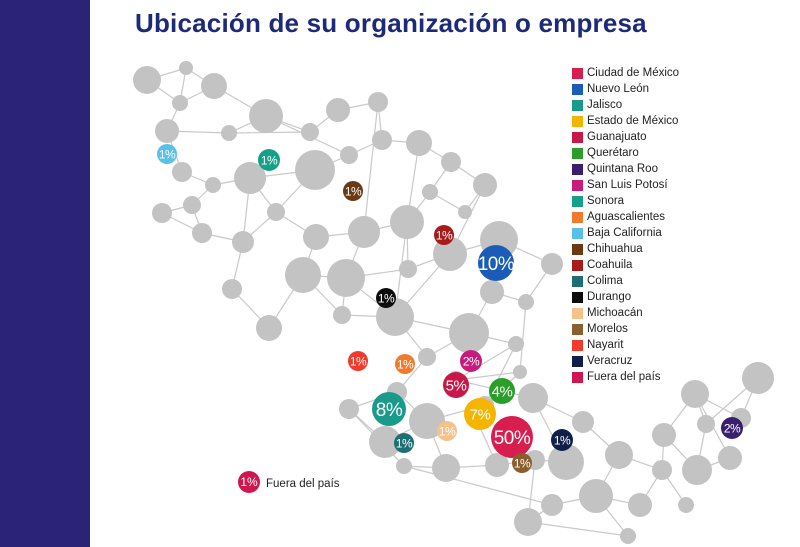  I want to click on outside-text: Fuera del país, so click(303, 484).